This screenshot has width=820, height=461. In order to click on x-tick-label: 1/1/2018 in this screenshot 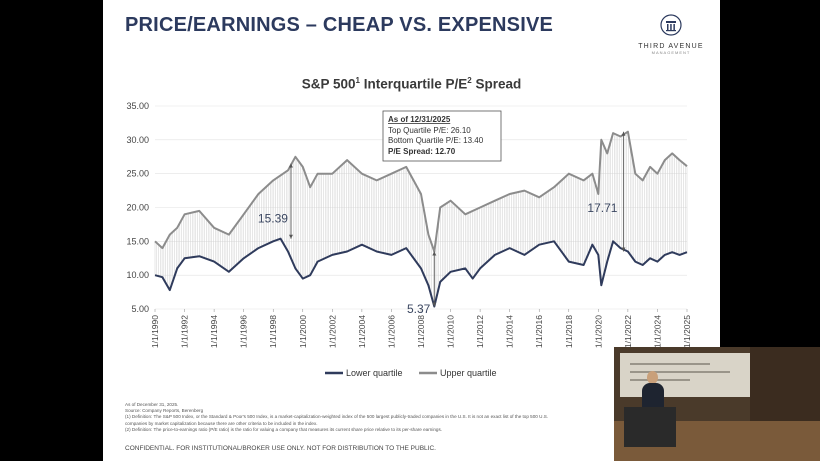, I will do `click(569, 331)`.